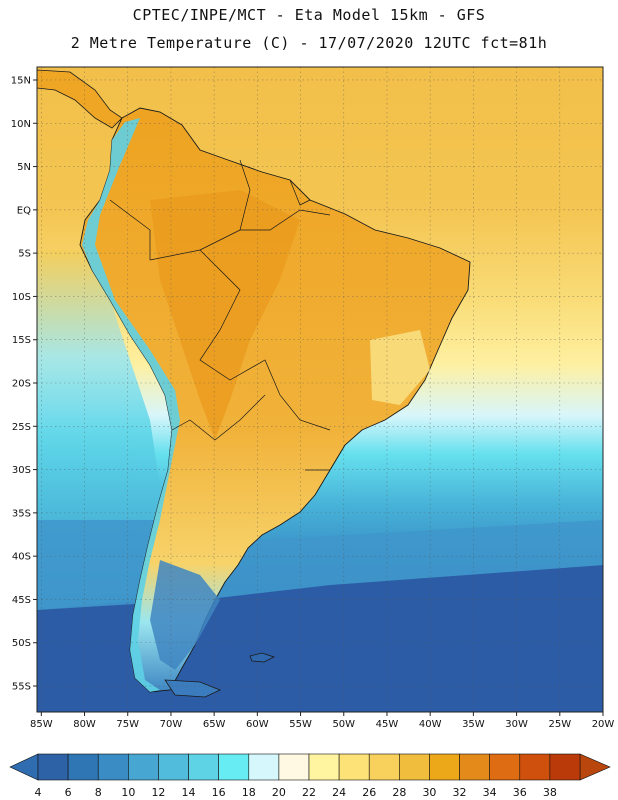 This screenshot has width=618, height=800. What do you see at coordinates (158, 792) in the screenshot?
I see `colorbar-label: 12` at bounding box center [158, 792].